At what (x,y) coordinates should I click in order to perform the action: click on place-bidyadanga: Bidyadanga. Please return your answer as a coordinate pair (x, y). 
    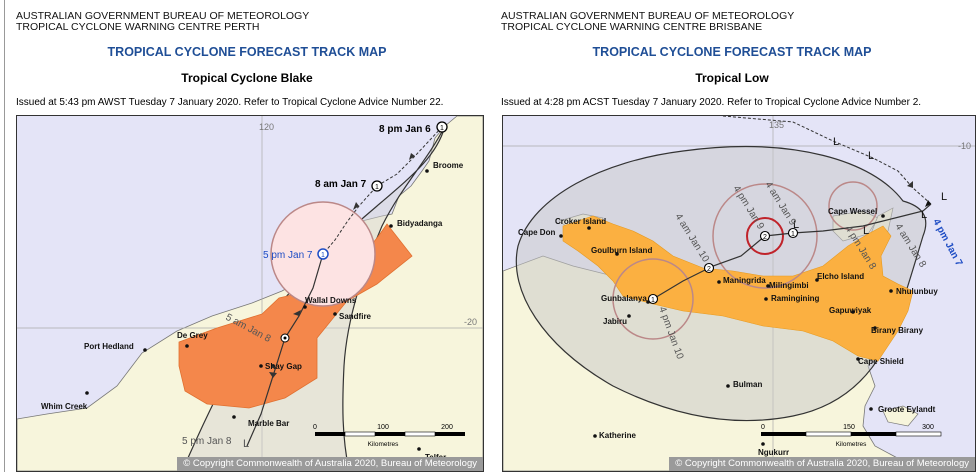
    Looking at the image, I should click on (420, 223).